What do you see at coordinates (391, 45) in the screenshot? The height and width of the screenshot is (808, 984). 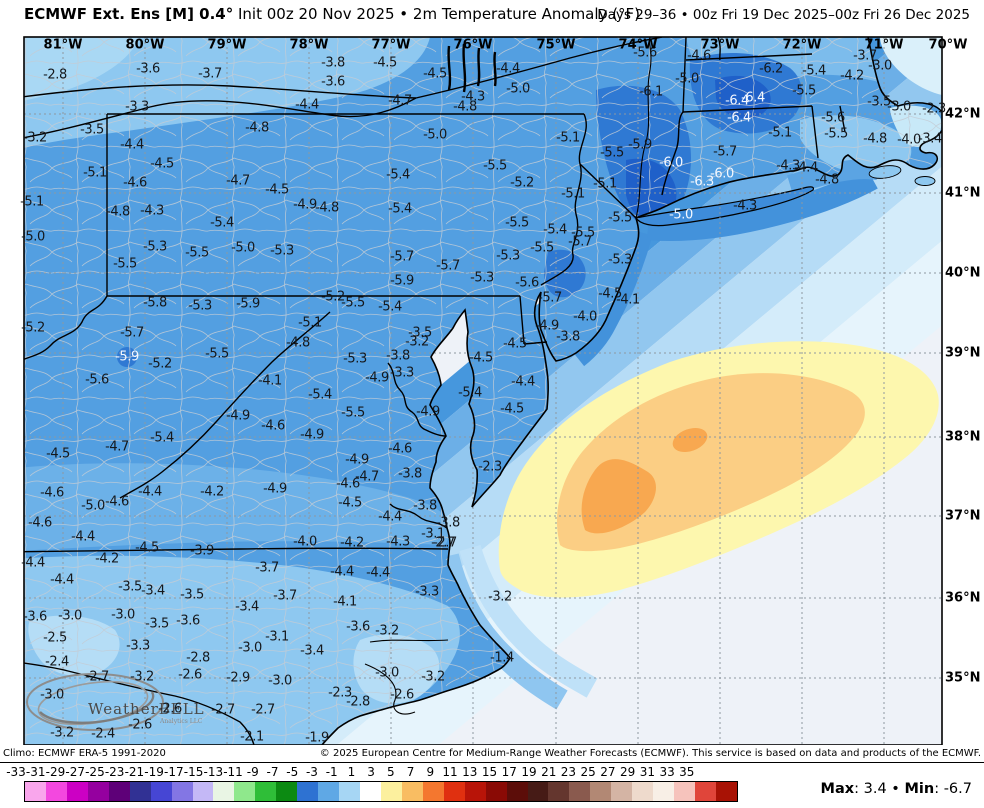 I see `longitude-label: 77°W` at bounding box center [391, 45].